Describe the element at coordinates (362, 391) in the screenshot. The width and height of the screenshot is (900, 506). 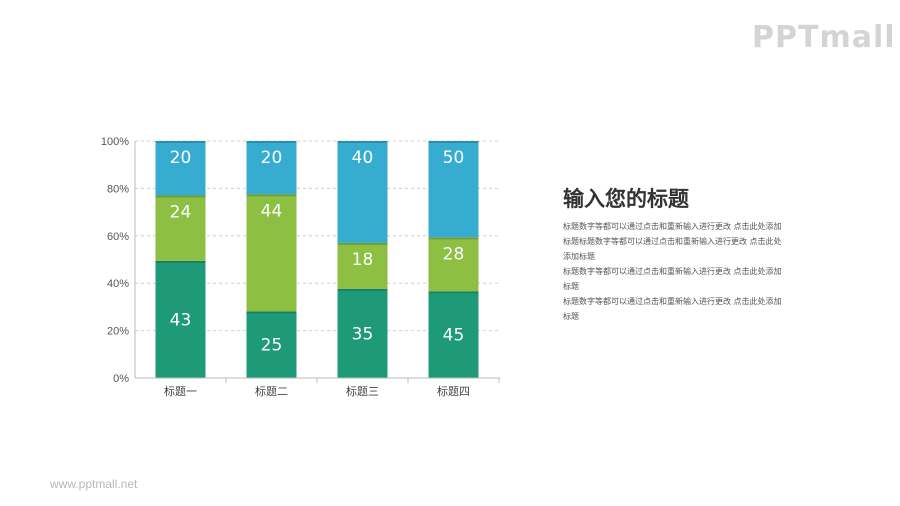
I see `x-tick-label: 标题三` at that location.